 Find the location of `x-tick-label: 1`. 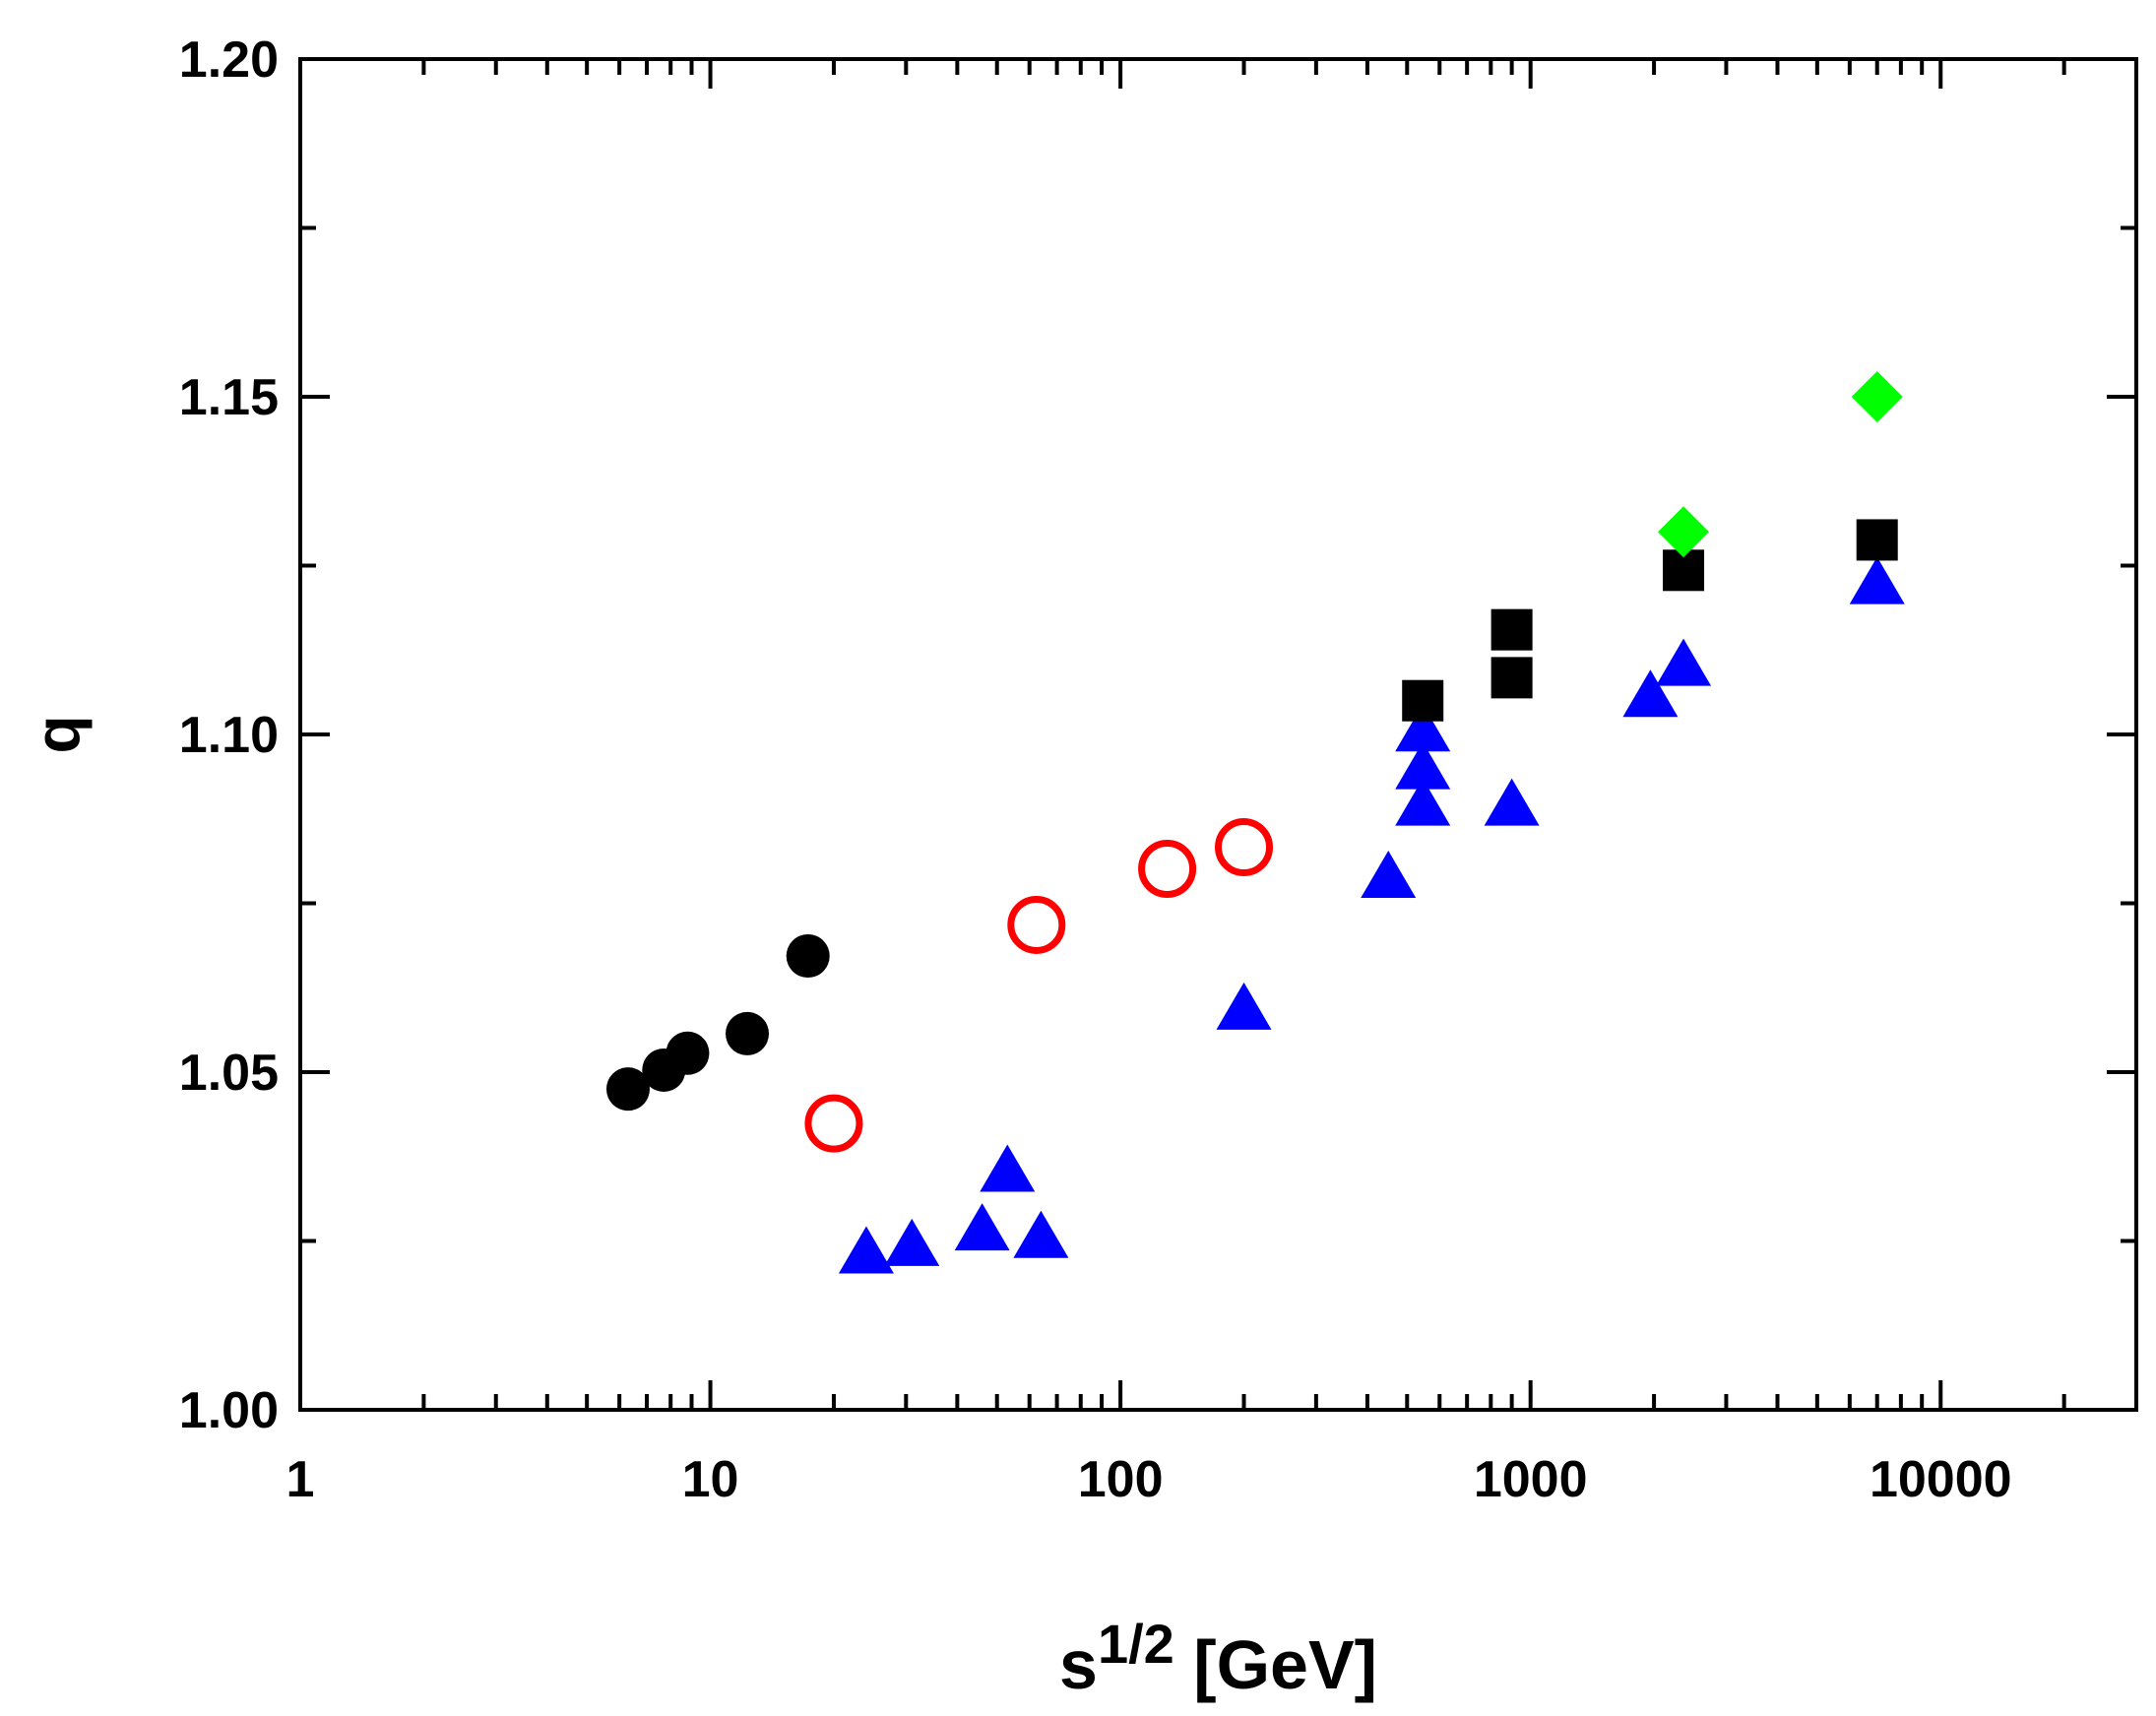

x-tick-label: 1 is located at coordinates (301, 1480).